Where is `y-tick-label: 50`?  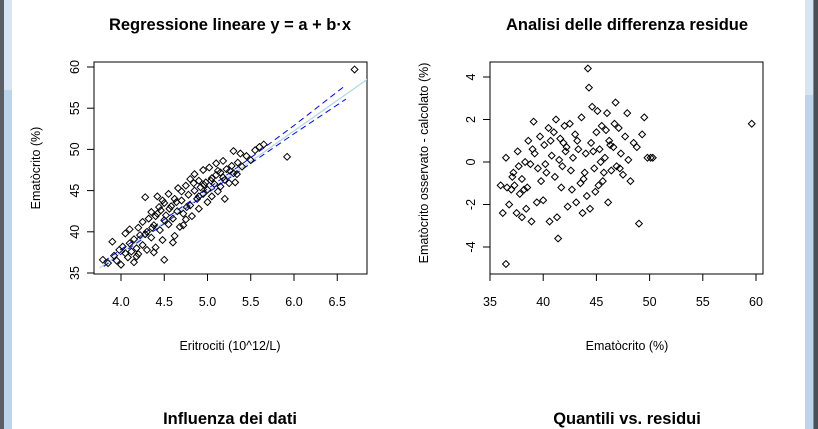
y-tick-label: 50 is located at coordinates (75, 149).